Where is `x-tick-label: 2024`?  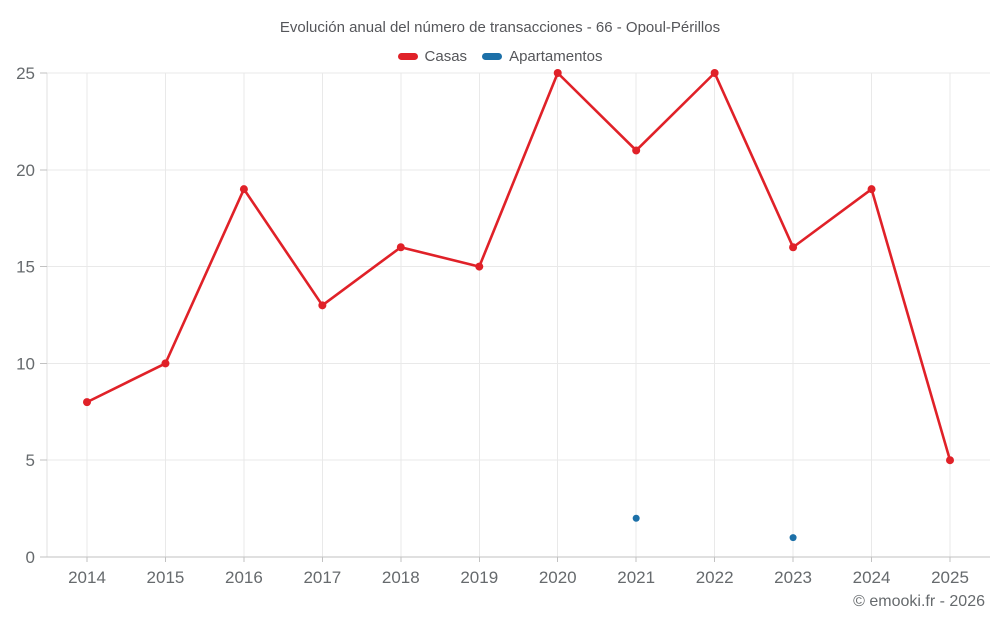 x-tick-label: 2024 is located at coordinates (872, 577).